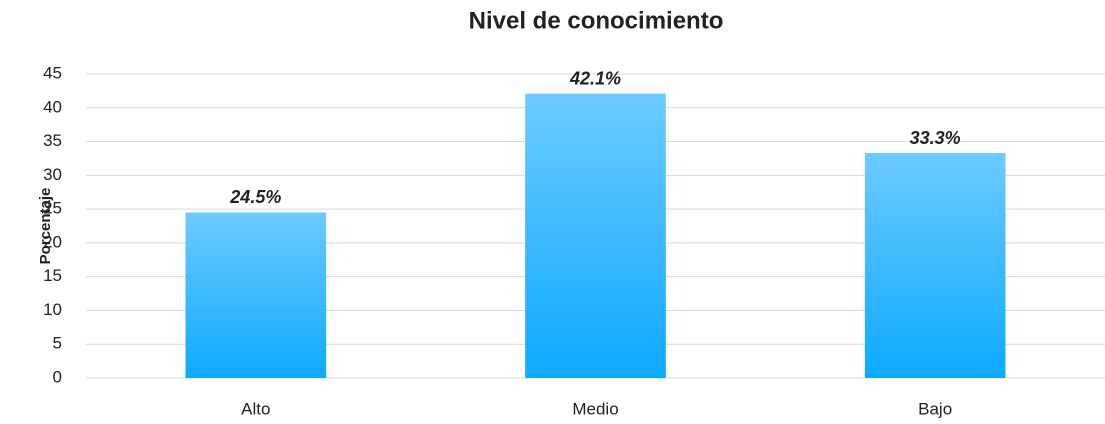 The image size is (1105, 424). I want to click on value-label: 24.5%, so click(255, 197).